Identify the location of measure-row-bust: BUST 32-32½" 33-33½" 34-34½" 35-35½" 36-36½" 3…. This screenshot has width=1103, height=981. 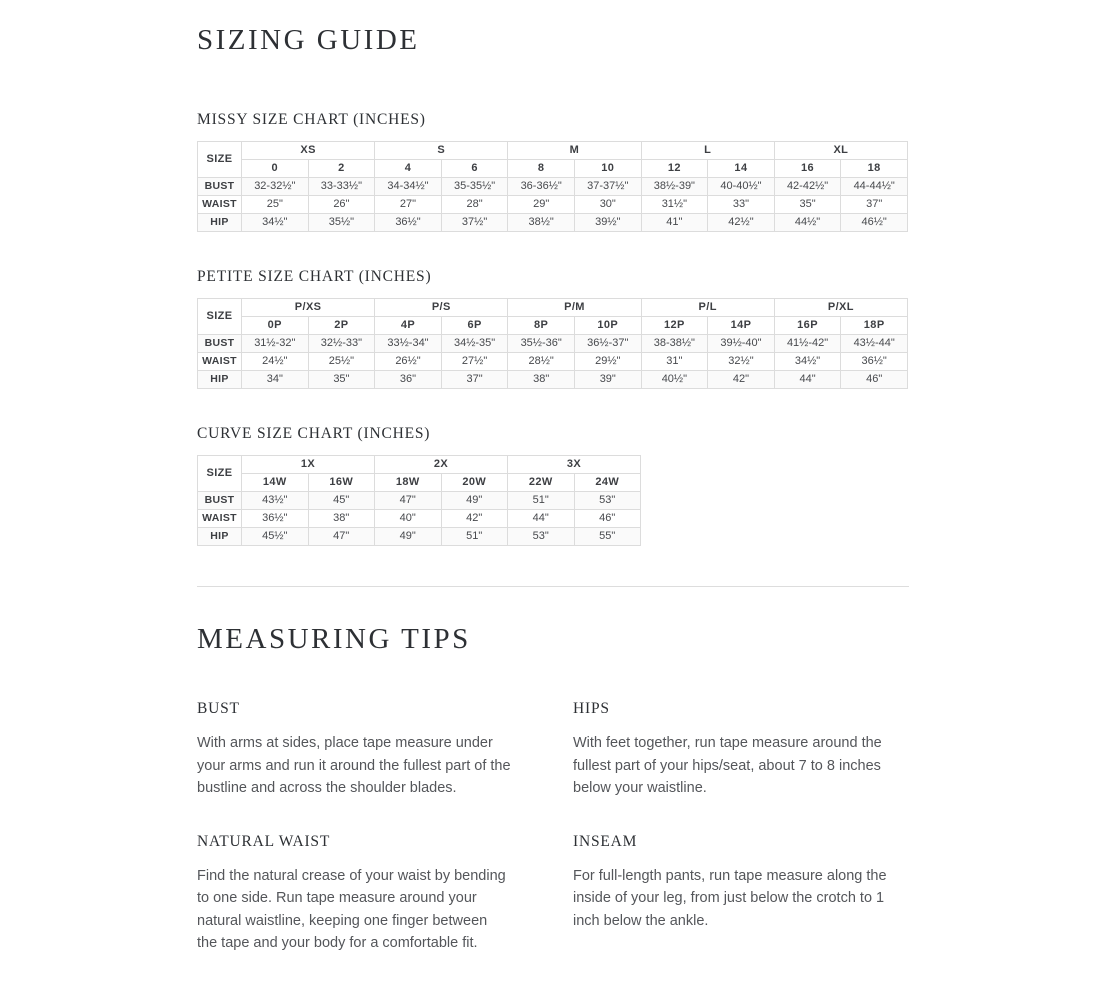
(552, 186).